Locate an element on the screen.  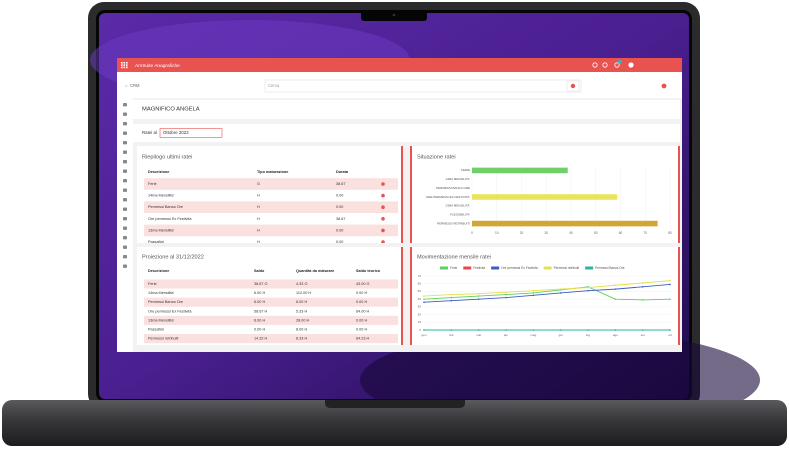
home-icon: ⌂ is located at coordinates (126, 85).